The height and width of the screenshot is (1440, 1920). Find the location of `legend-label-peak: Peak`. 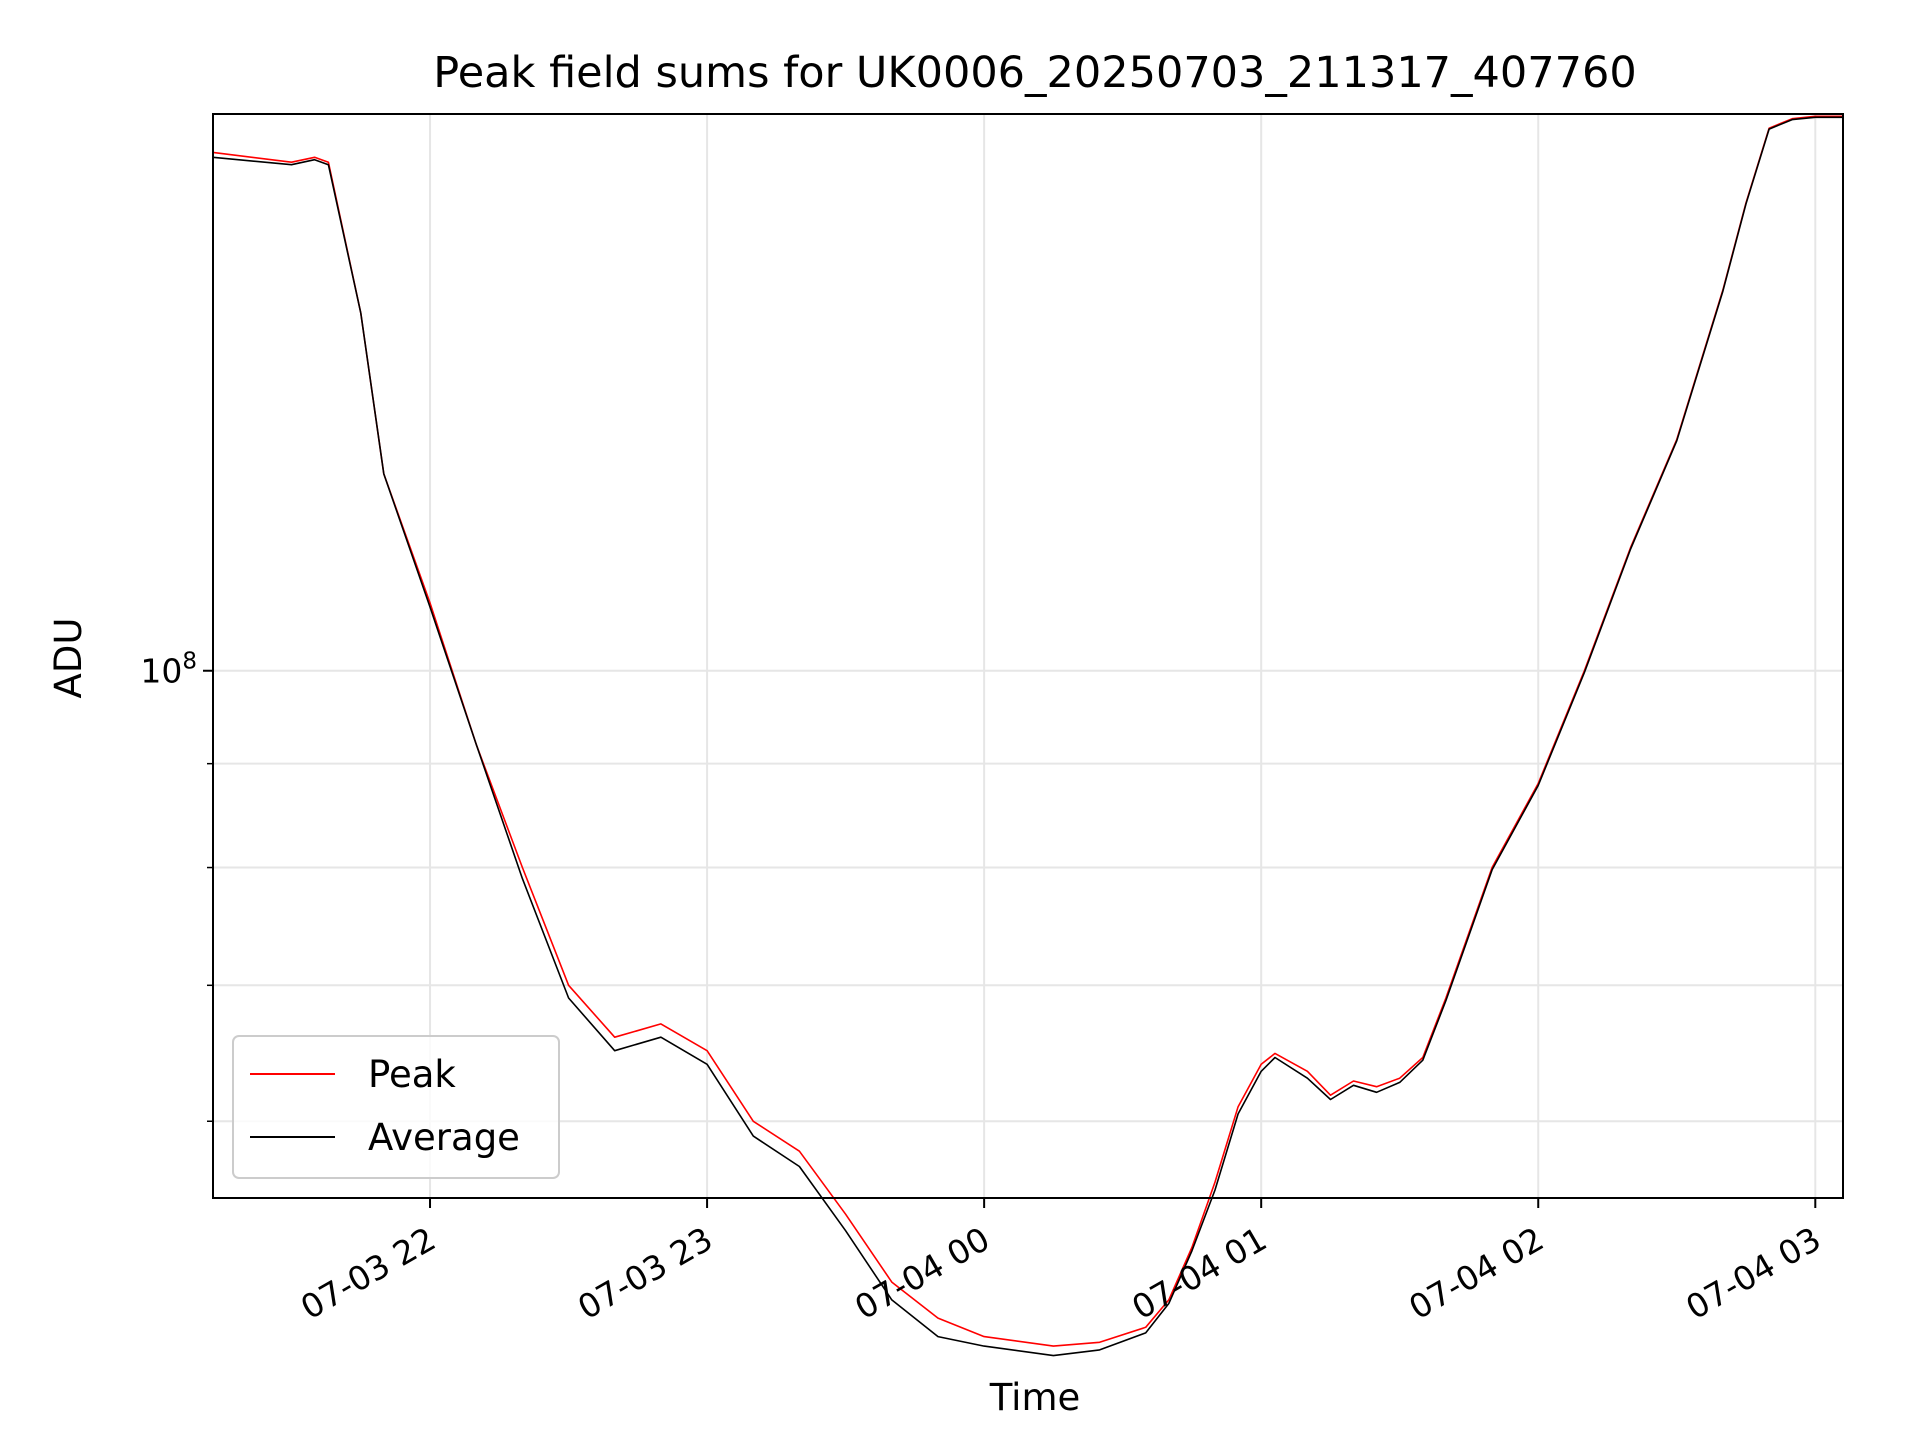

legend-label-peak: Peak is located at coordinates (412, 1074).